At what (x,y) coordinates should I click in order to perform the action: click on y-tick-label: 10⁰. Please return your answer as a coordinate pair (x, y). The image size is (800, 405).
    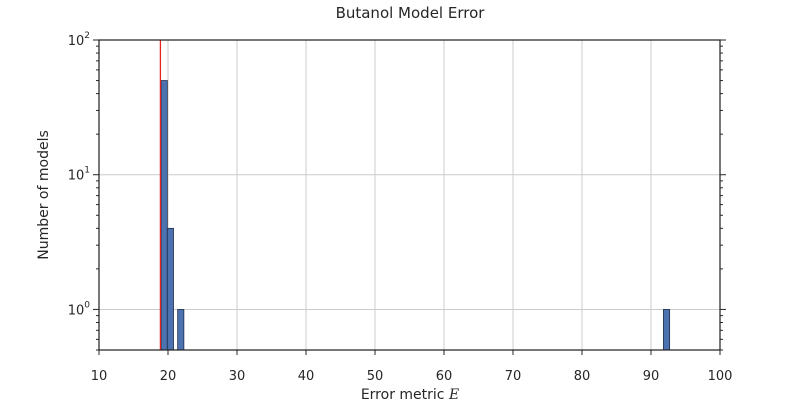
    Looking at the image, I should click on (79, 309).